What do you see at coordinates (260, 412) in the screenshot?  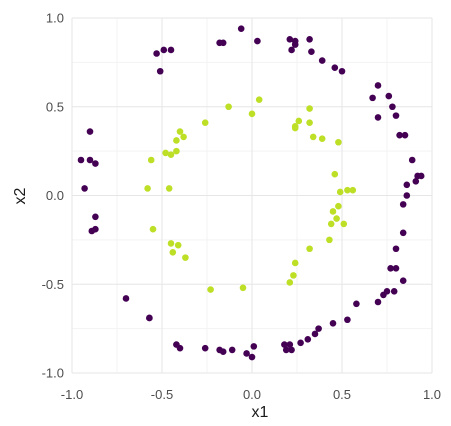 I see `x-axis-label: x1` at bounding box center [260, 412].